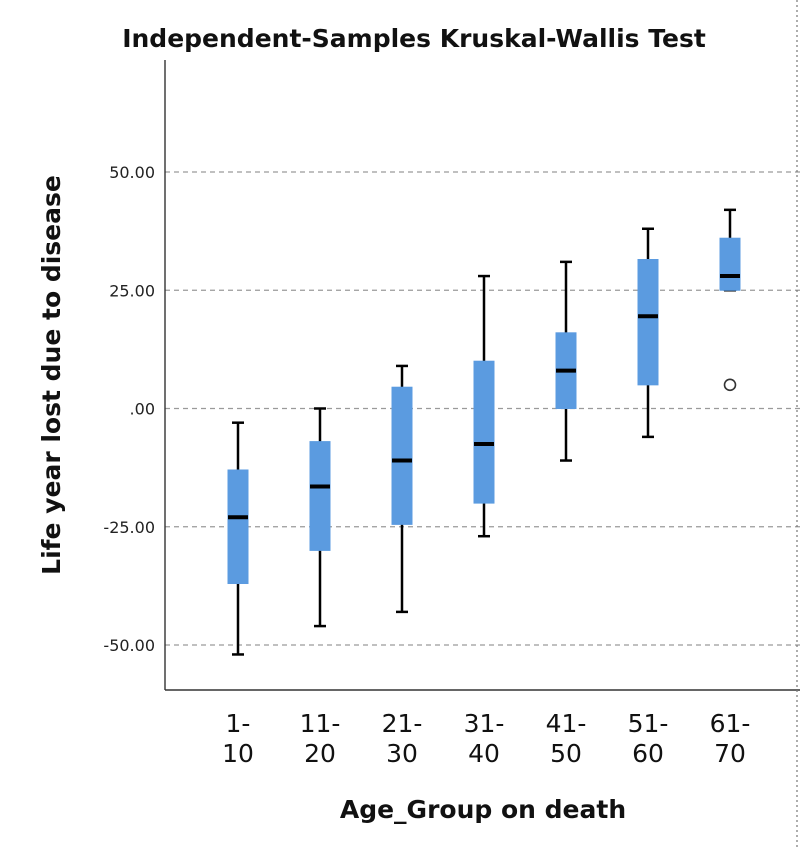 The image size is (800, 849). What do you see at coordinates (483, 809) in the screenshot?
I see `x-axis-title: Age_Group on death` at bounding box center [483, 809].